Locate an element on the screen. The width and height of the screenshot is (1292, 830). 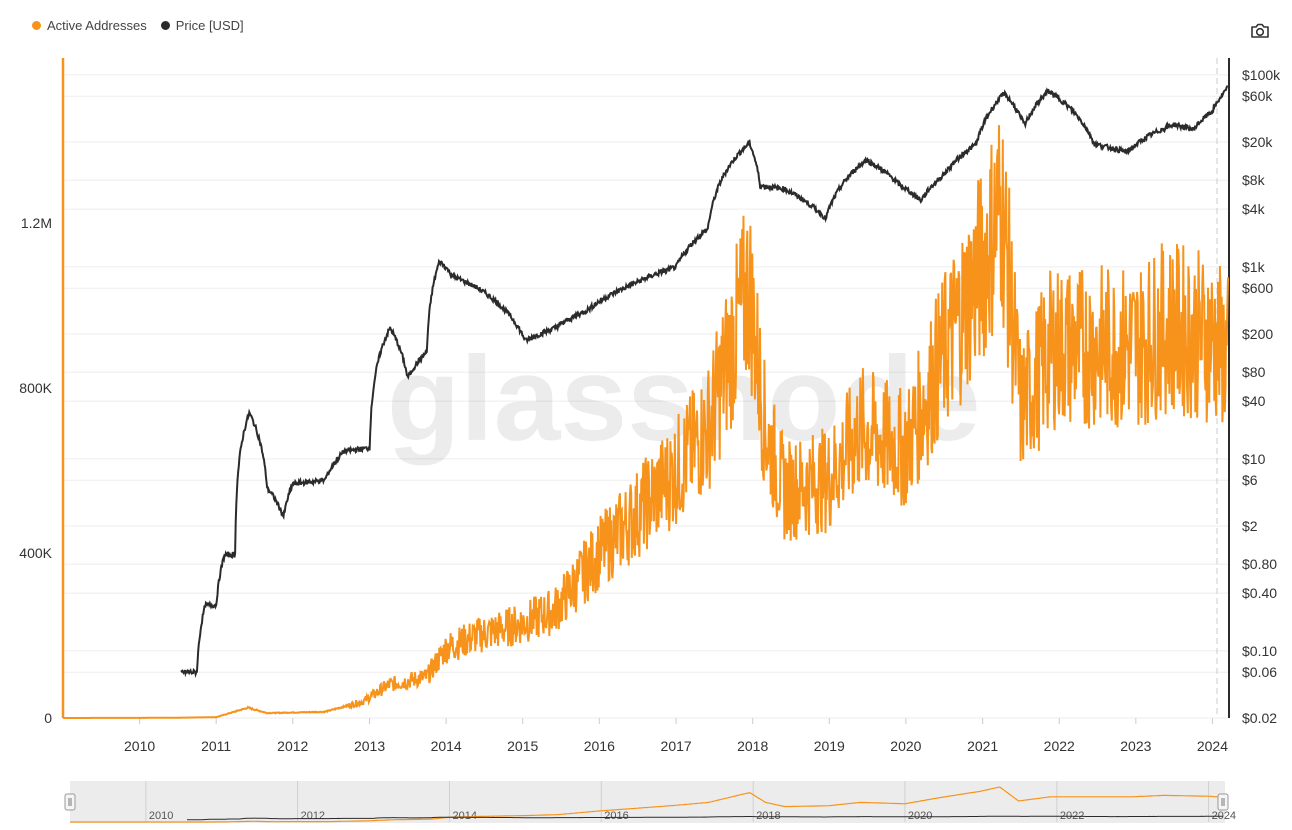
x-tick-label: 2020 is located at coordinates (905, 746).